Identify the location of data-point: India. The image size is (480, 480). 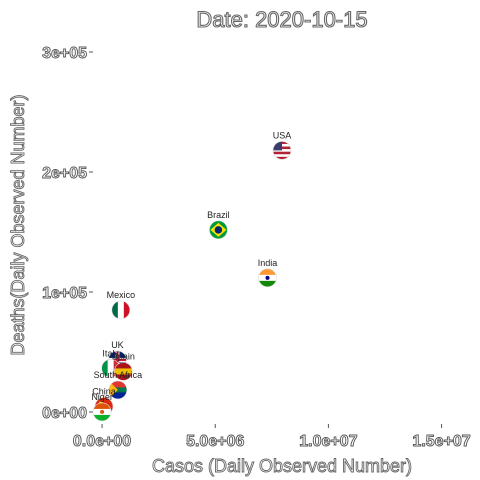
(268, 273).